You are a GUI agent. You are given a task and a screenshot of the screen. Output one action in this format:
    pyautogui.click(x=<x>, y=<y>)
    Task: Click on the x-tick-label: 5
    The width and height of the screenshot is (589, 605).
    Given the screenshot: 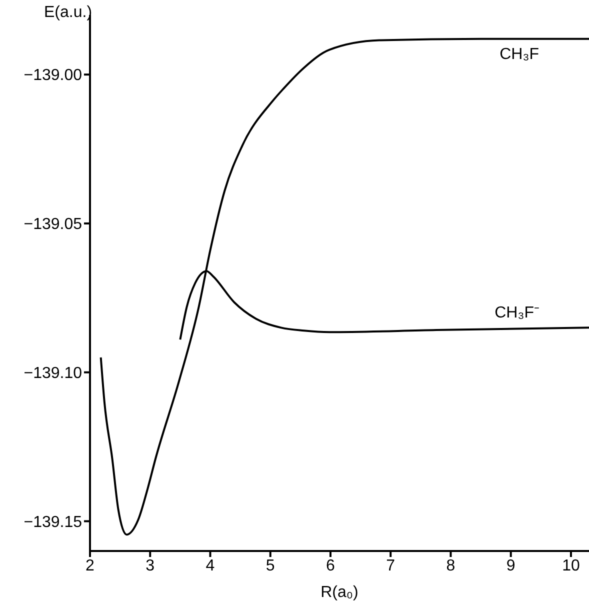 What is the action you would take?
    pyautogui.click(x=270, y=565)
    